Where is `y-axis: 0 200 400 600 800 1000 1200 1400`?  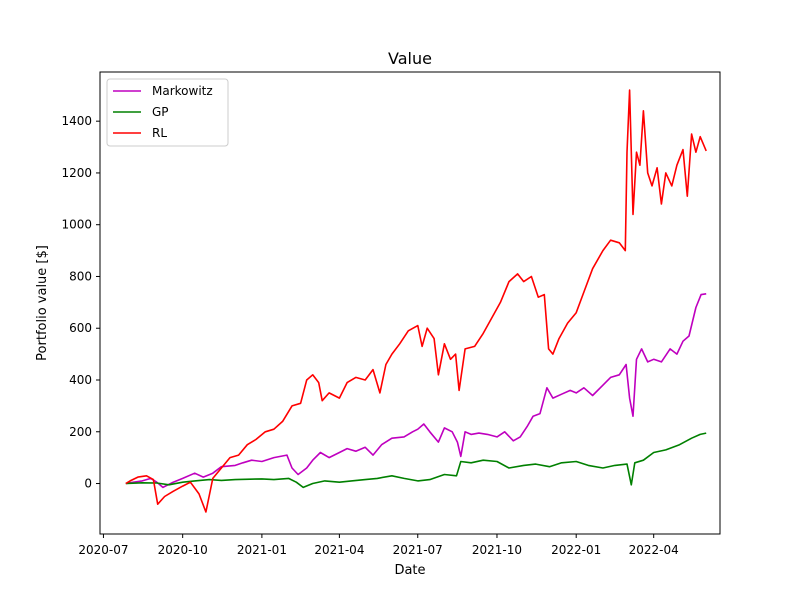 y-axis: 0 200 400 600 800 1000 1200 1400 is located at coordinates (80, 302).